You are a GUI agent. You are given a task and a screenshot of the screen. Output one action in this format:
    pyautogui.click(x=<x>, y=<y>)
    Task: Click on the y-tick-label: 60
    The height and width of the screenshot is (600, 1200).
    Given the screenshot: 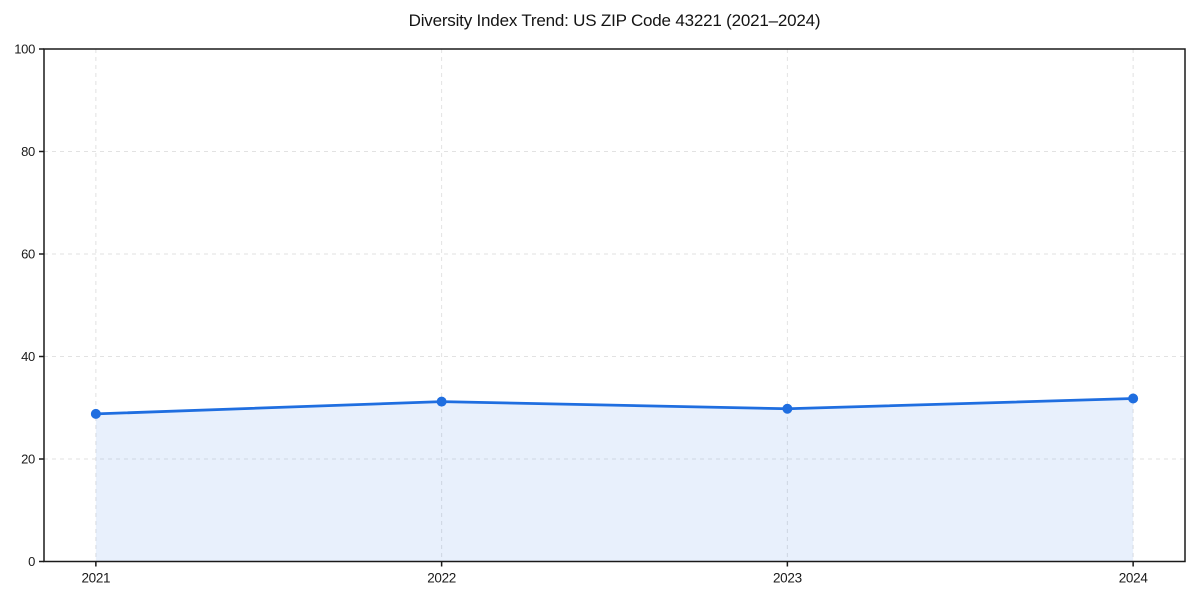 What is the action you would take?
    pyautogui.click(x=28, y=254)
    